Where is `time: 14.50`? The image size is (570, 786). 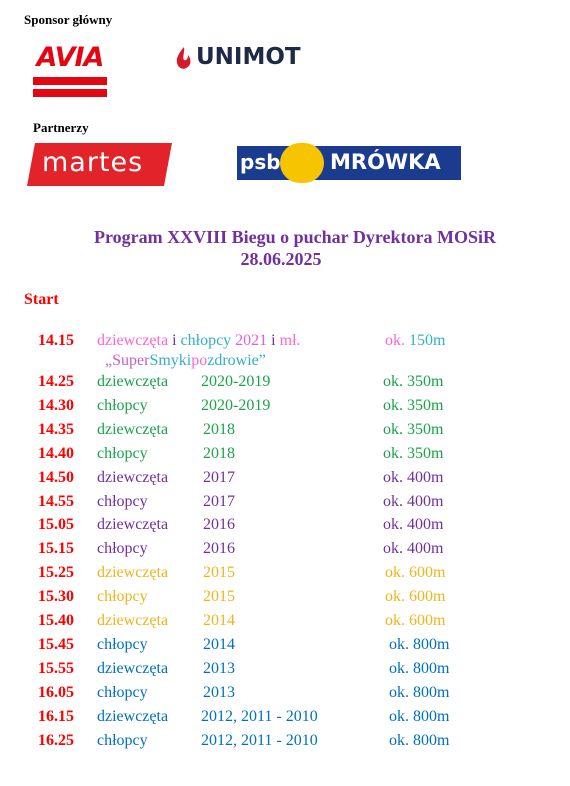 time: 14.50 is located at coordinates (56, 477).